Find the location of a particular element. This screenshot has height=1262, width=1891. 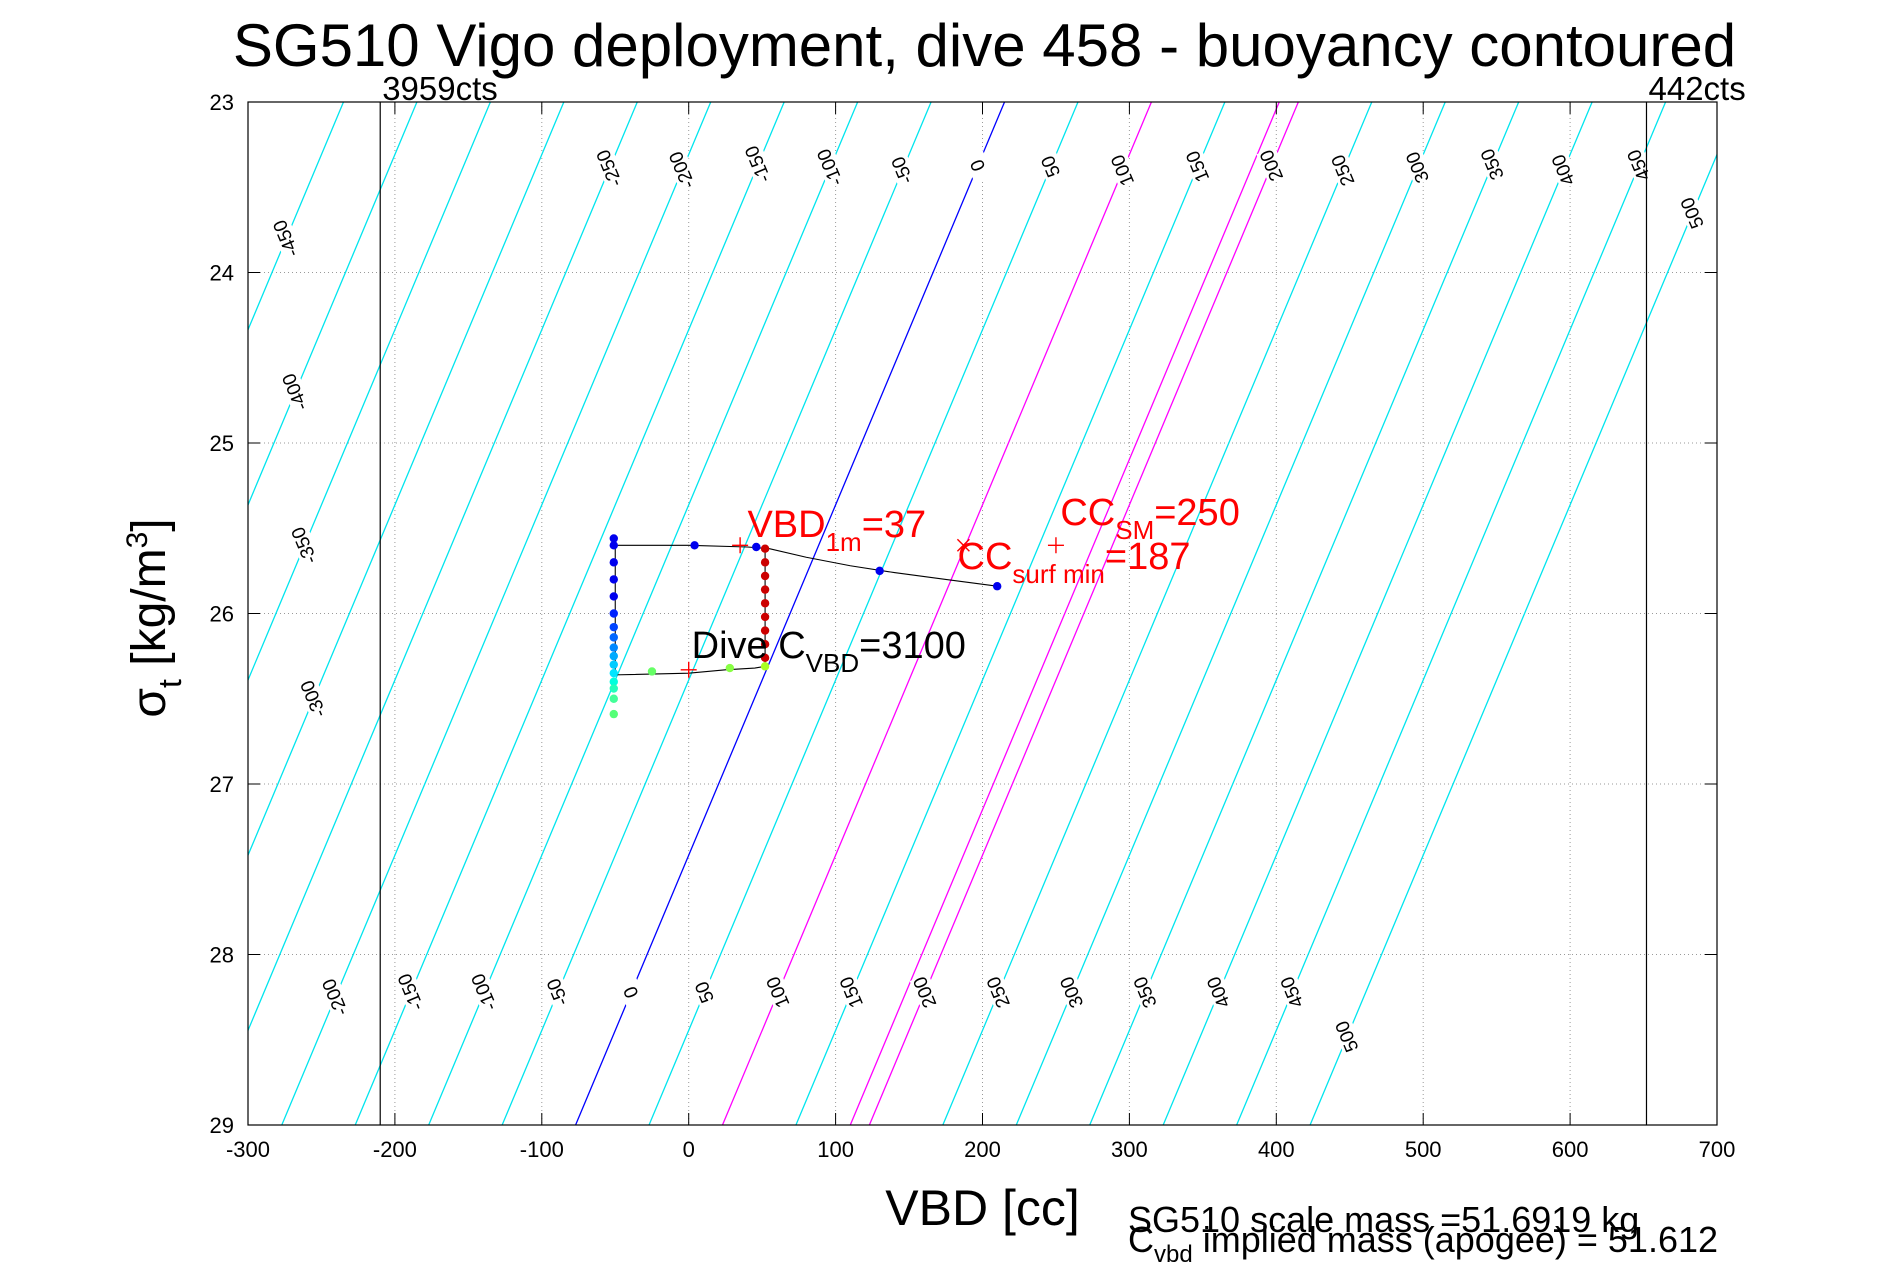

y-tick-label: 25 is located at coordinates (222, 443).